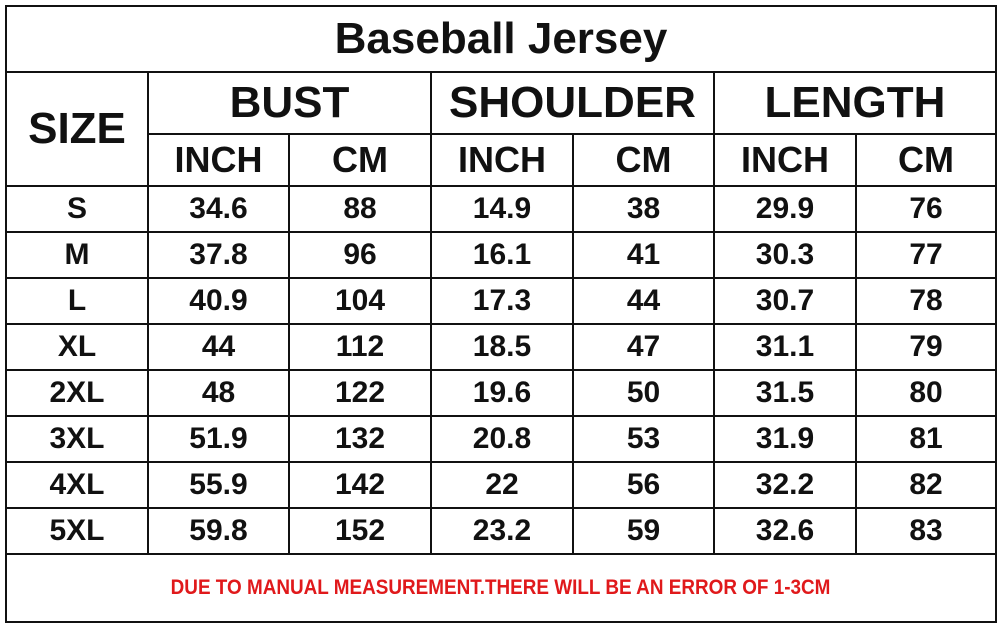  What do you see at coordinates (926, 485) in the screenshot?
I see `value-cell: 82` at bounding box center [926, 485].